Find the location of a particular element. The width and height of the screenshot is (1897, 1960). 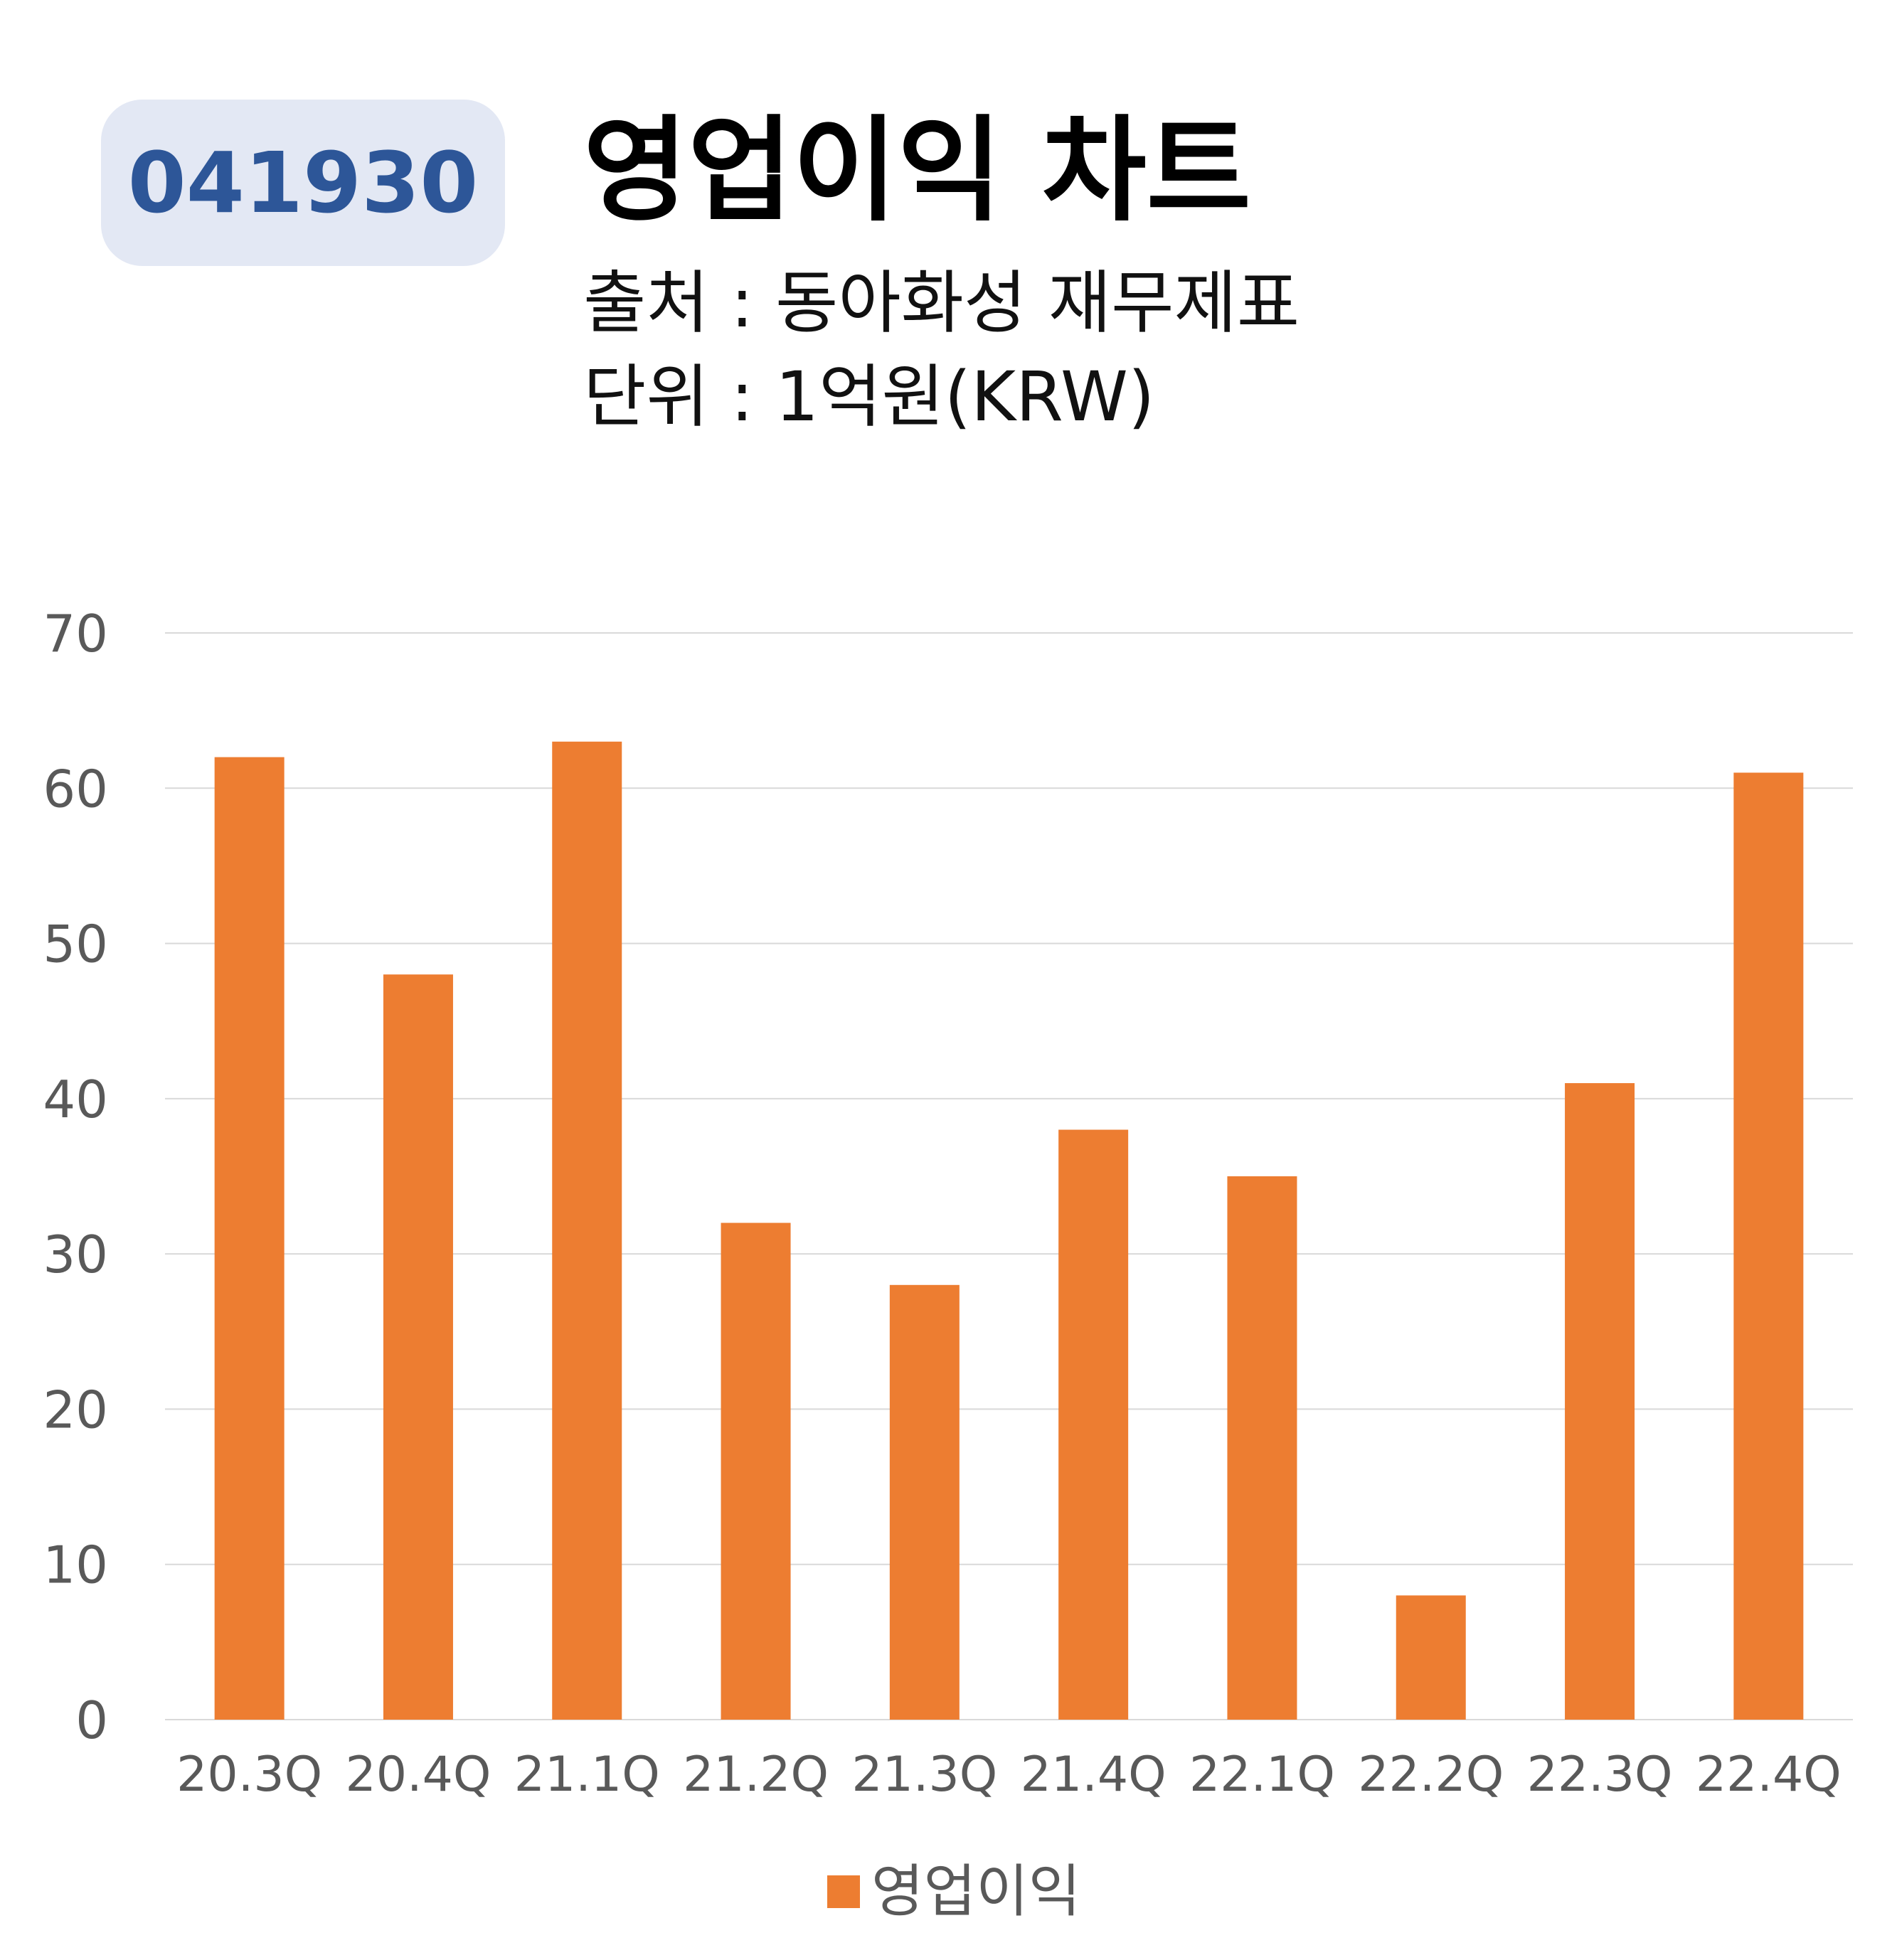

x-tick-label: 22.1Q is located at coordinates (1262, 1775).